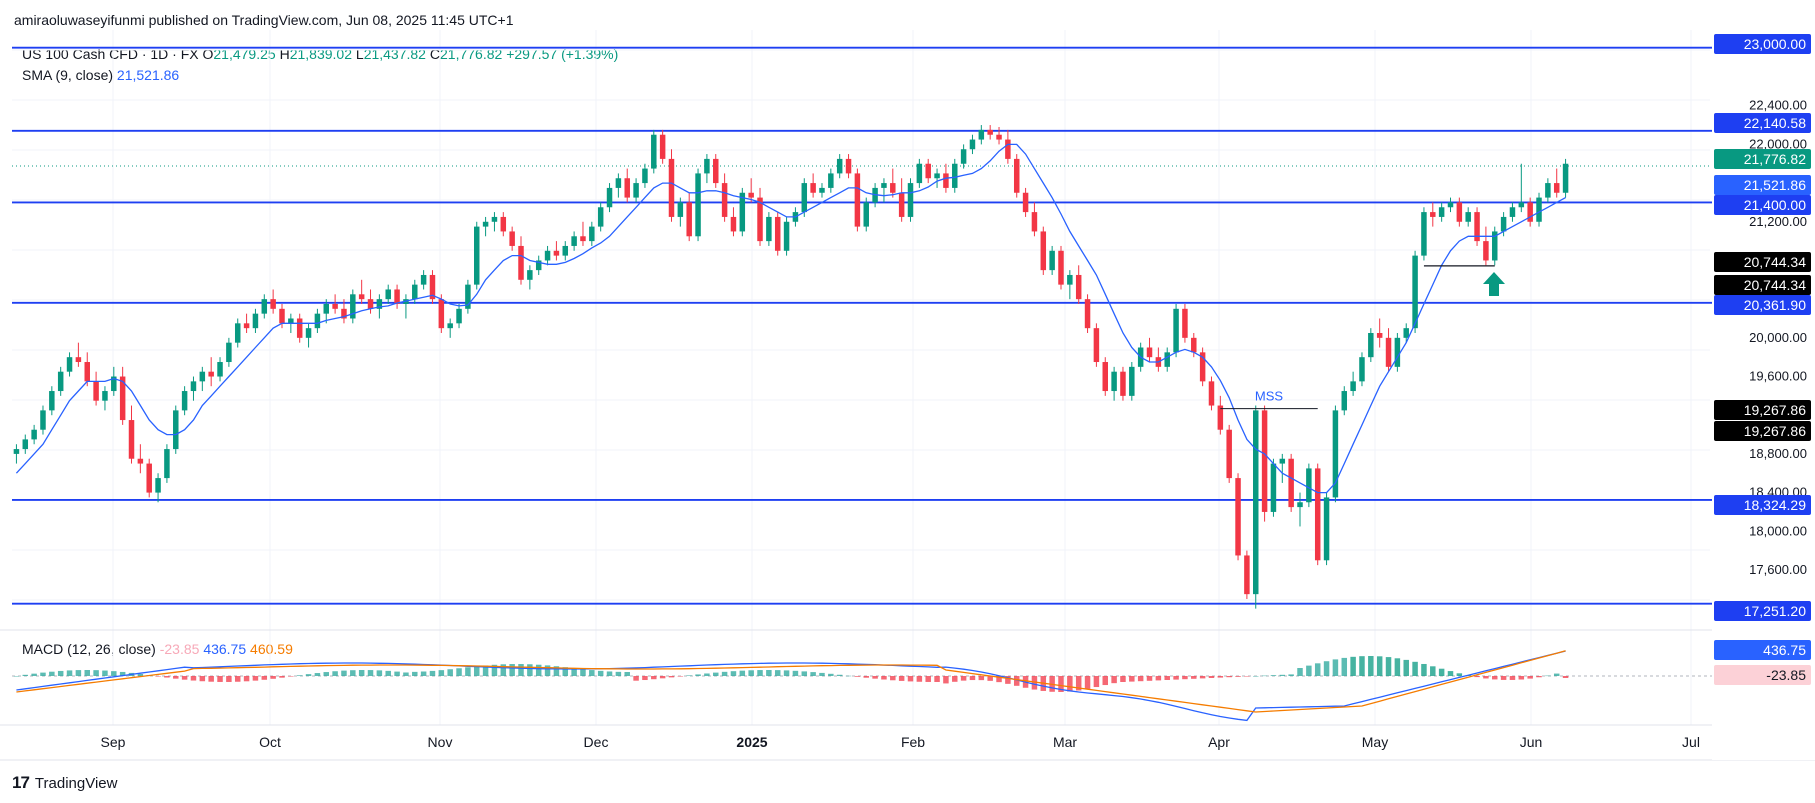 This screenshot has width=1815, height=803. Describe the element at coordinates (1775, 205) in the screenshot. I see `price-badge-label: 21,400.00` at that location.